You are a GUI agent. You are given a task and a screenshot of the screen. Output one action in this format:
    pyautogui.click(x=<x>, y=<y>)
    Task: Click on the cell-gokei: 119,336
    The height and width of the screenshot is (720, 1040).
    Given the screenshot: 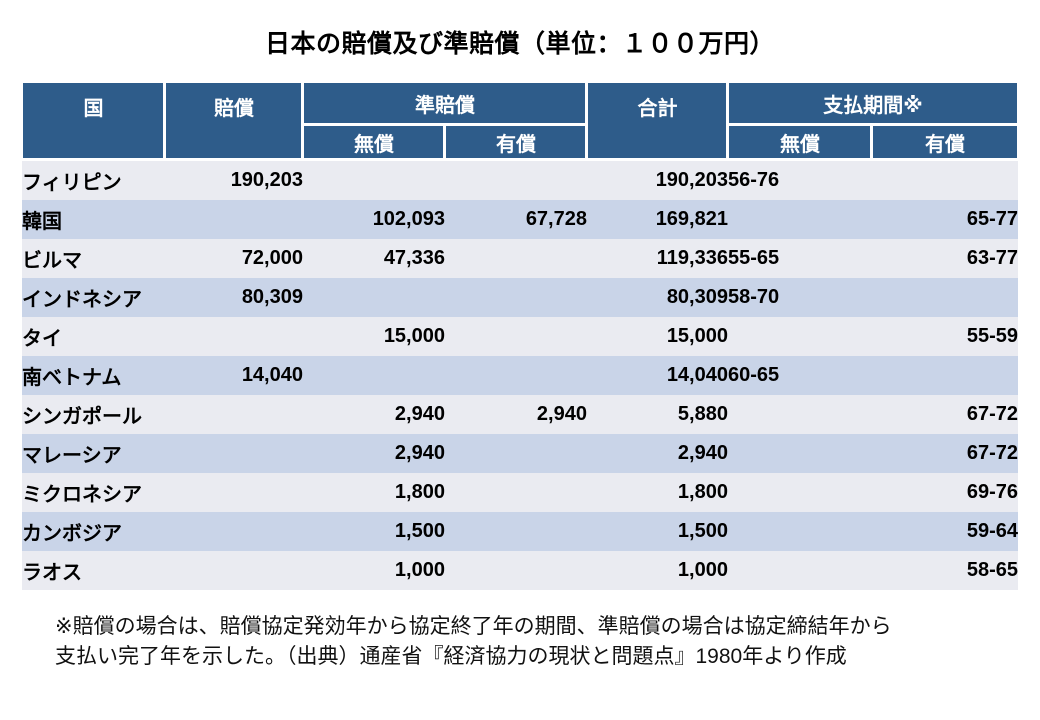 What is the action you would take?
    pyautogui.click(x=657, y=258)
    